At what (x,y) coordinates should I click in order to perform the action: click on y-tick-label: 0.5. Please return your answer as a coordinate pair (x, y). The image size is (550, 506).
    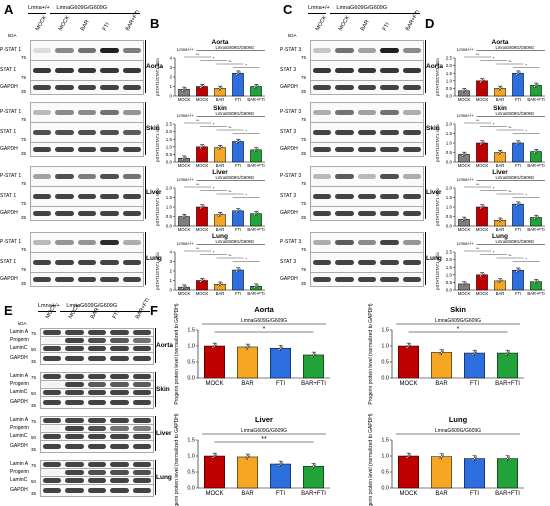
    Looking at the image, I should click on (449, 152).